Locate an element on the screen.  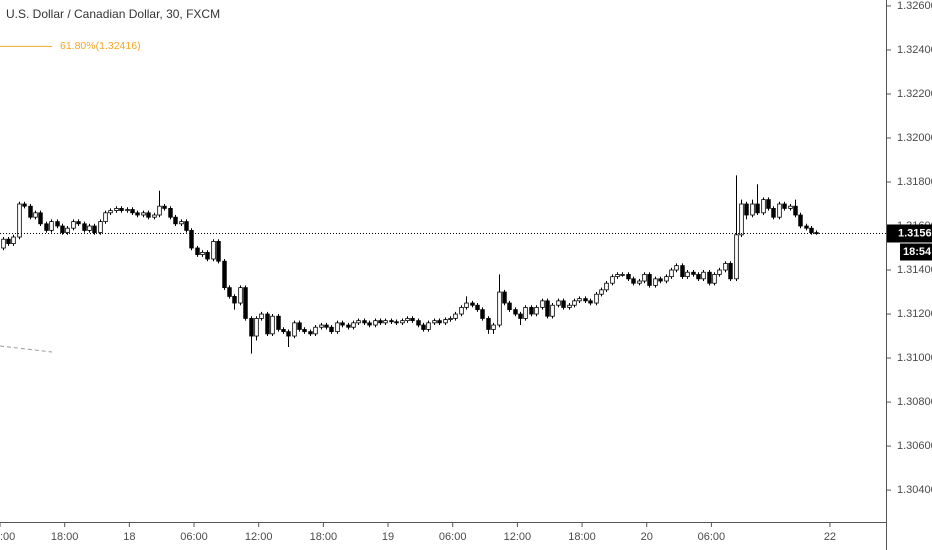
trend-line is located at coordinates (26, 349).